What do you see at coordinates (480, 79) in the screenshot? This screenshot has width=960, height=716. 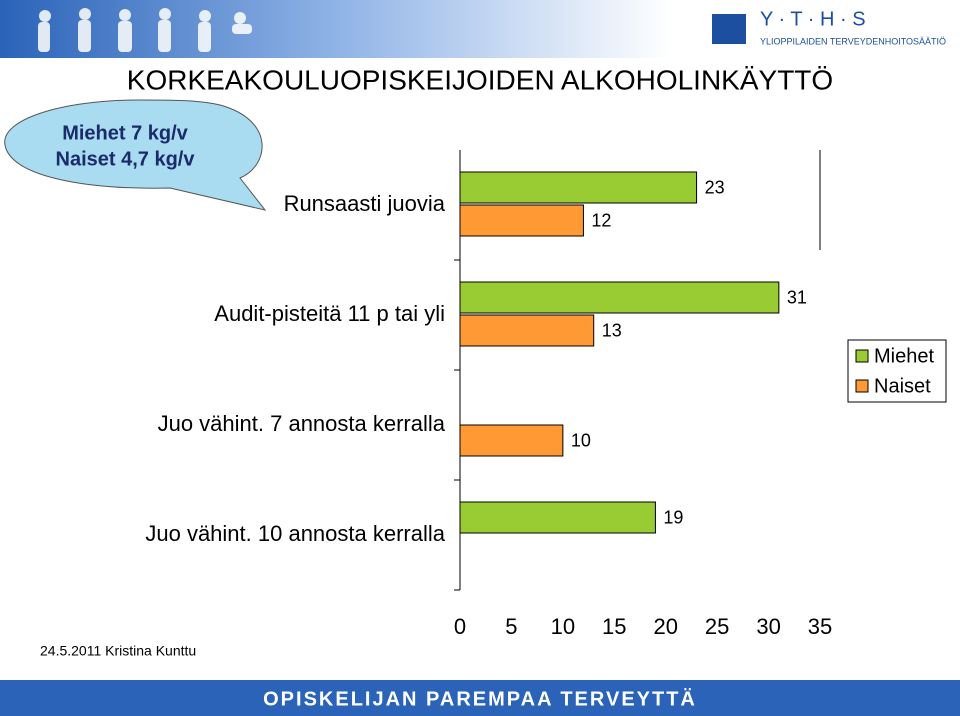 I see `chart-title: KORKEAKOULUOPISKEIJOIDEN ALKOHOLINKÄYTTÖ` at bounding box center [480, 79].